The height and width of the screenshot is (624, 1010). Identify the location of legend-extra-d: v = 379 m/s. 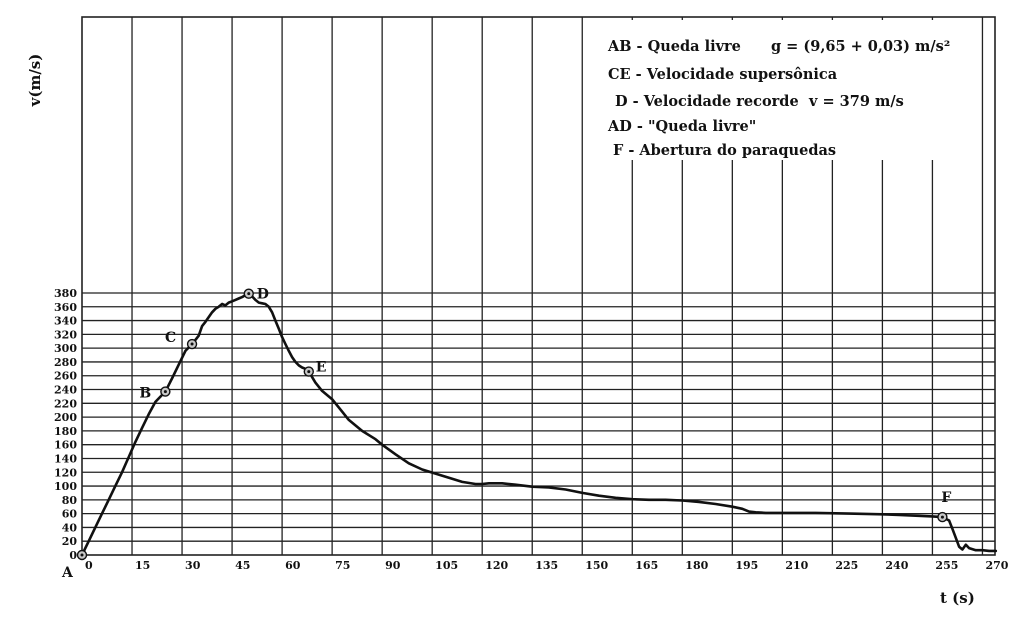
(856, 101).